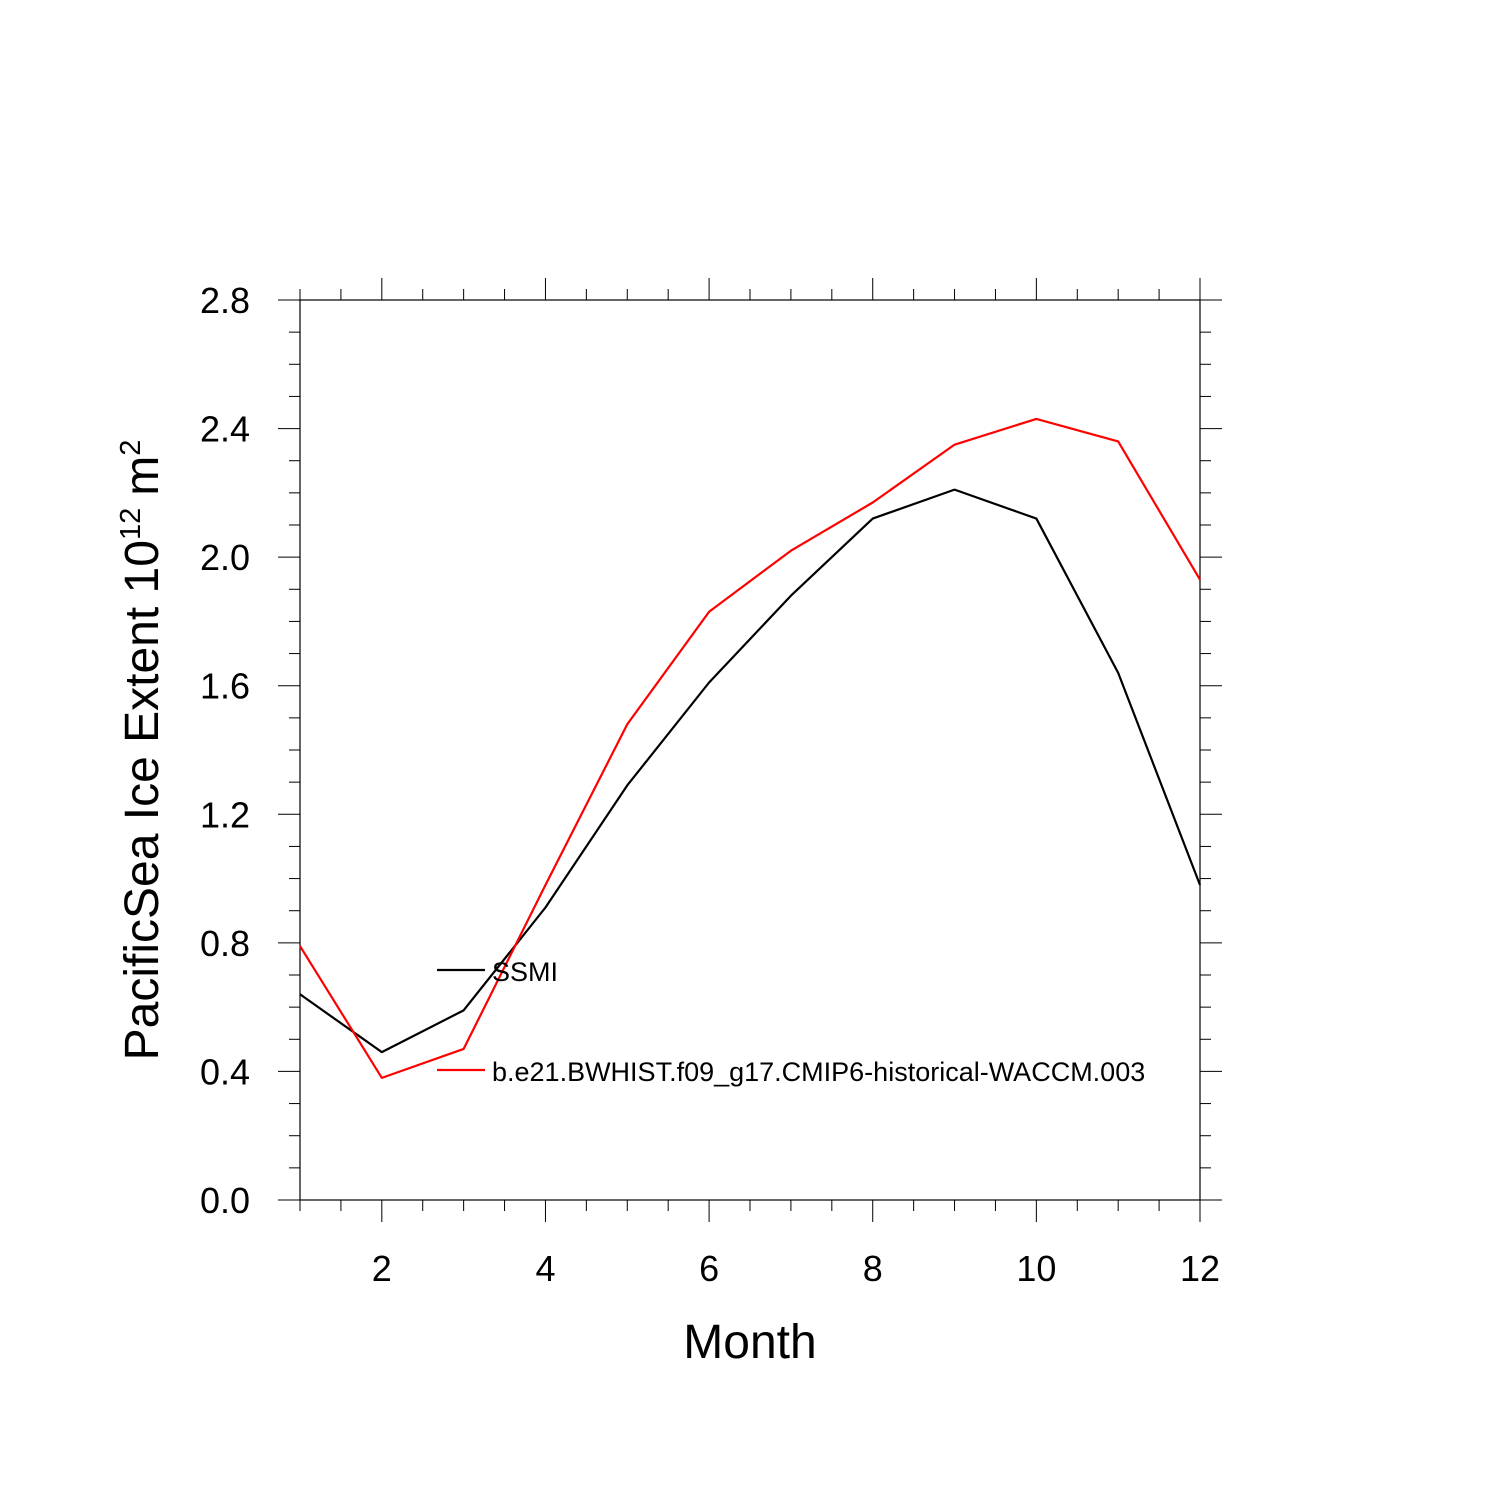 The image size is (1500, 1500). Describe the element at coordinates (225, 686) in the screenshot. I see `y-tick-label: 1.6` at that location.